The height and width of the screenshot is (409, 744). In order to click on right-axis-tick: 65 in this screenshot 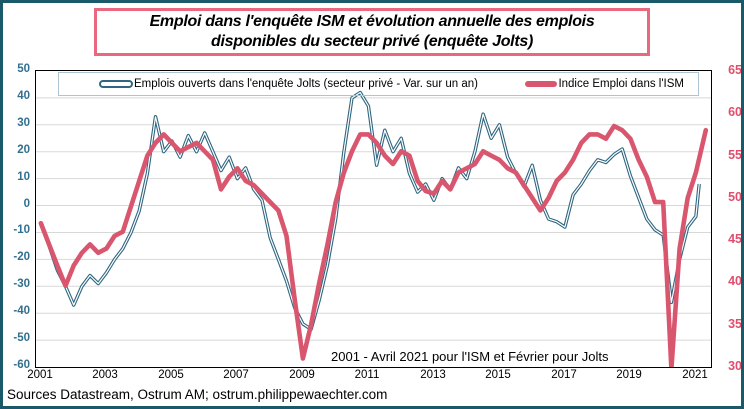, I will do `click(735, 70)`.